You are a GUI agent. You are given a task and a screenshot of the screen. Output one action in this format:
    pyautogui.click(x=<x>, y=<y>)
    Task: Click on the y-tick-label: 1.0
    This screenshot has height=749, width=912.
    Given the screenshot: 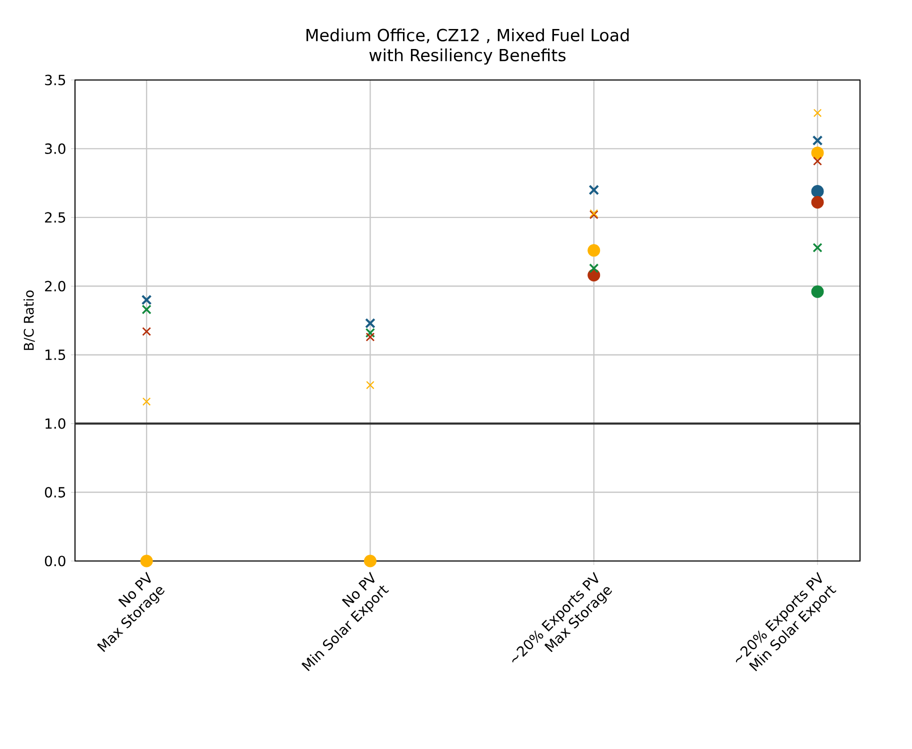 What is the action you would take?
    pyautogui.click(x=56, y=423)
    